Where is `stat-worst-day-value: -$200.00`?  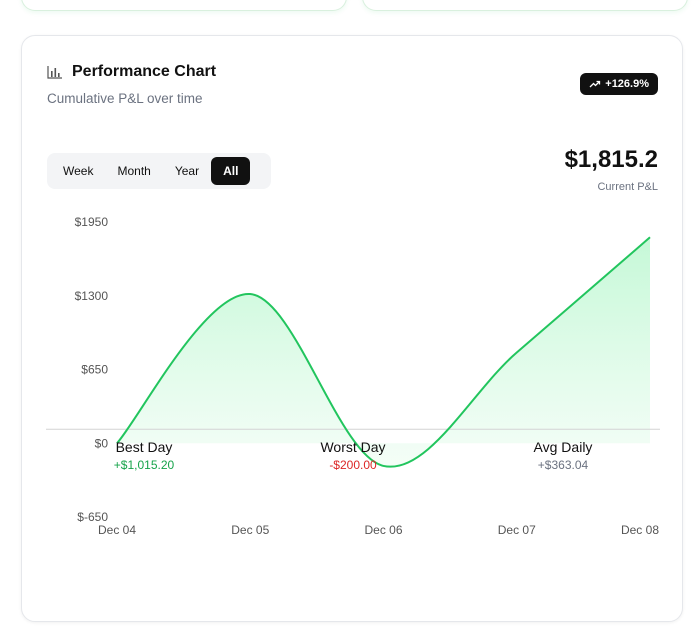
stat-worst-day-value: -$200.00 is located at coordinates (353, 465).